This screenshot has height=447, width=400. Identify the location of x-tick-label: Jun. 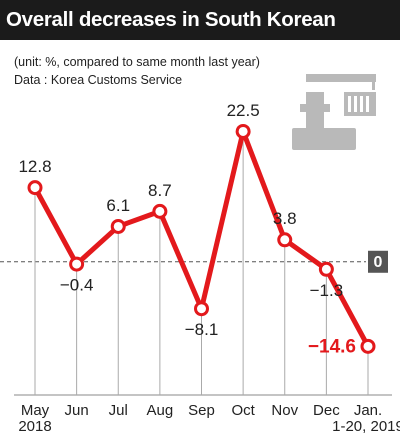
(76, 410).